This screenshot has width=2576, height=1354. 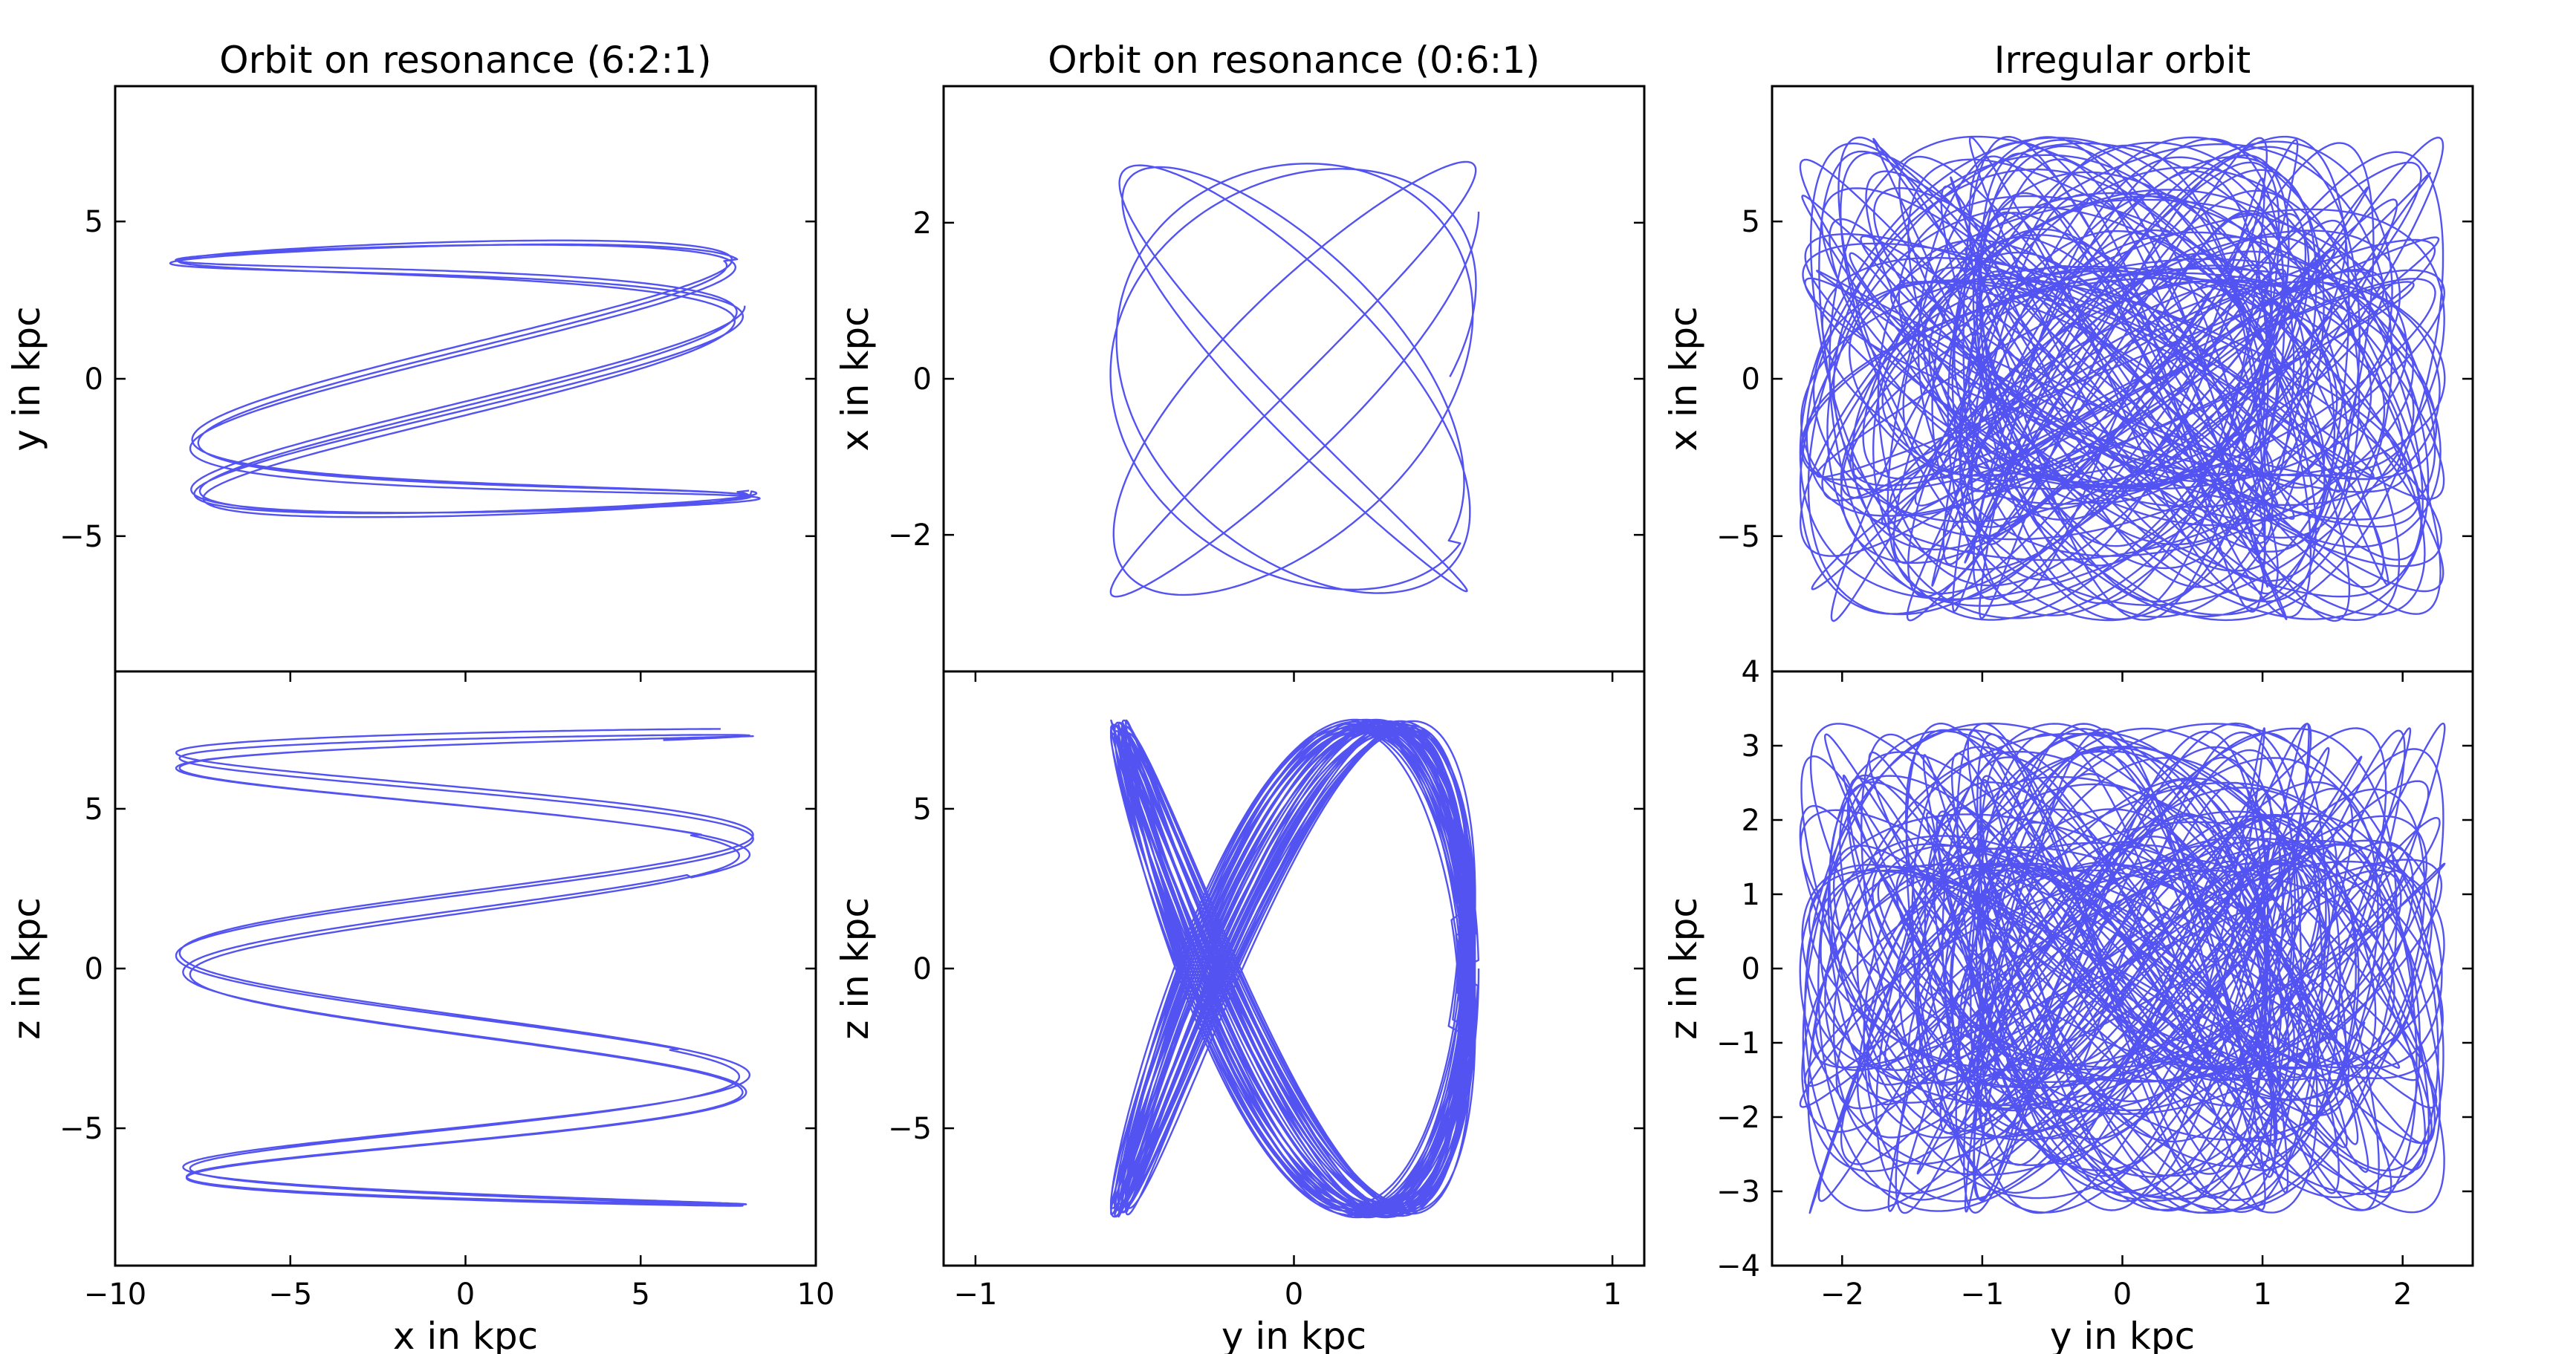 What do you see at coordinates (2402, 1294) in the screenshot?
I see `x-tick-label: 2` at bounding box center [2402, 1294].